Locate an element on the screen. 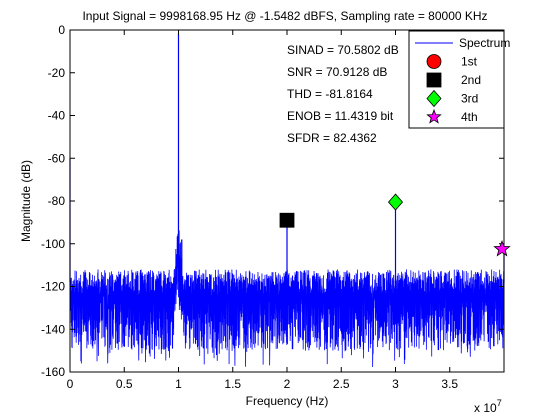  y-tick-label: -160 is located at coordinates (53, 372).